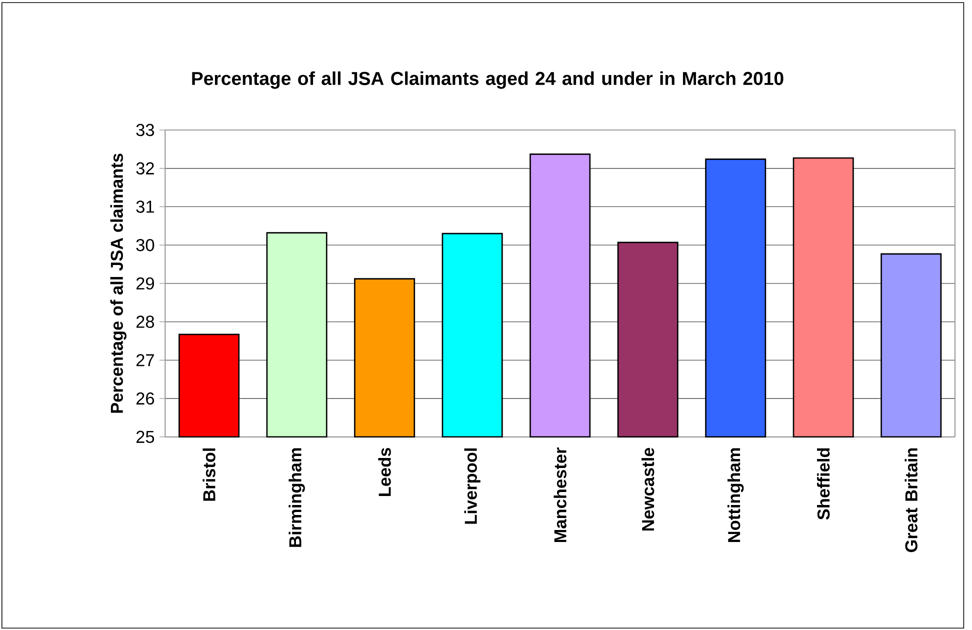  What do you see at coordinates (488, 80) in the screenshot?
I see `chart-title: Percentage of all JSA Claimants aged 24 and under in March 2010` at bounding box center [488, 80].